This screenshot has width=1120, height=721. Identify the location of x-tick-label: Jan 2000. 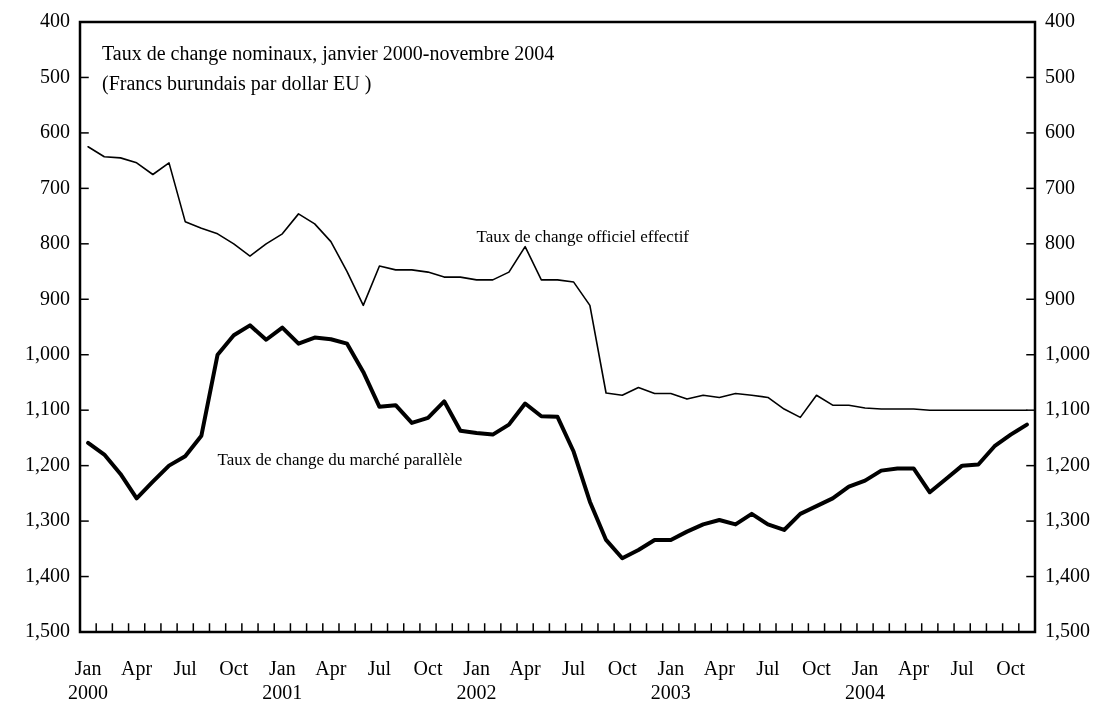
(88, 680).